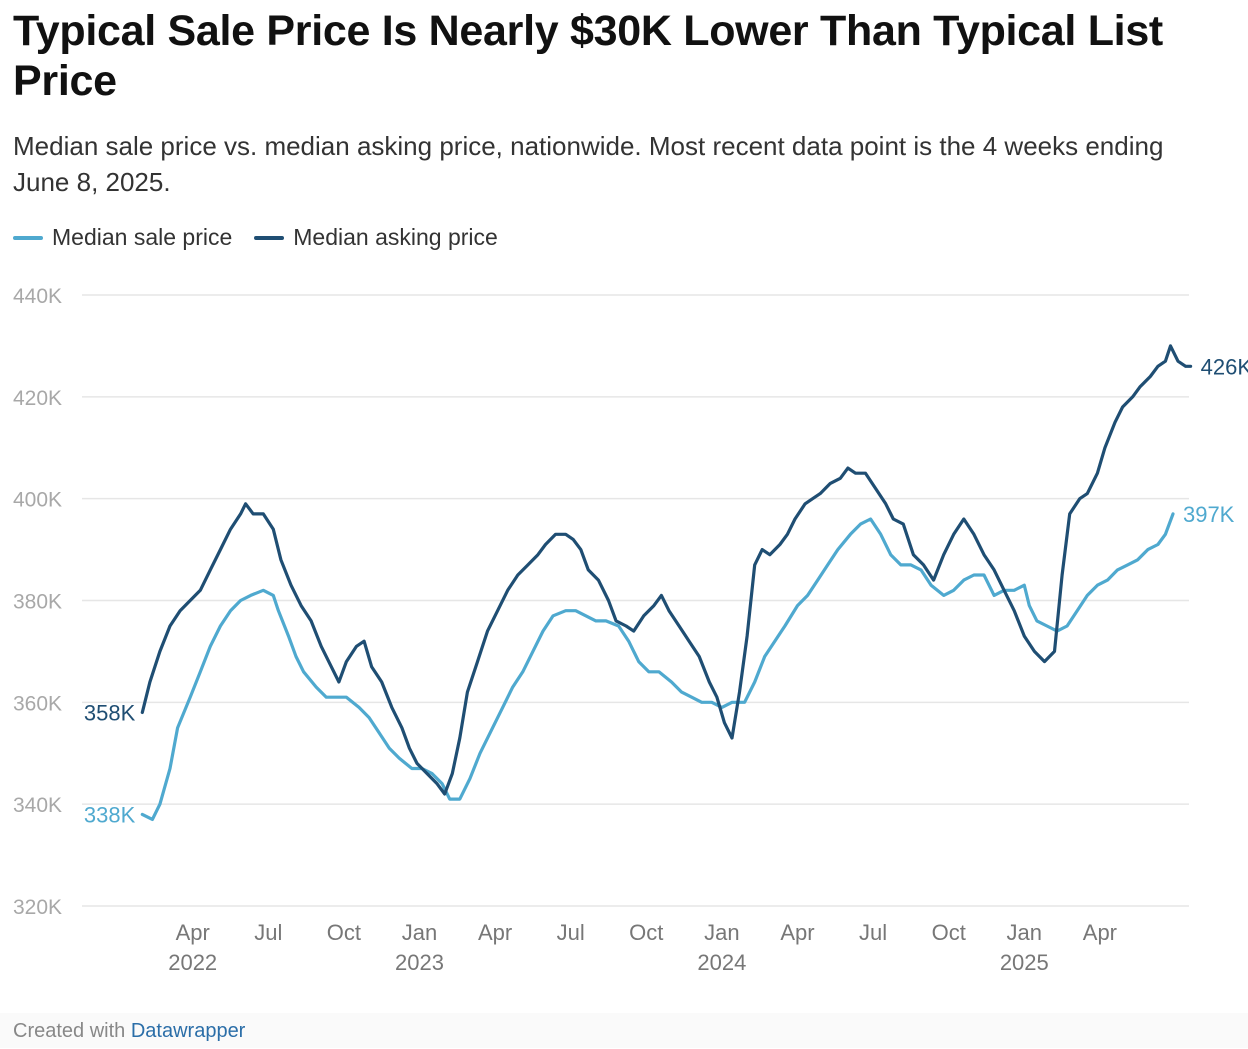  What do you see at coordinates (1024, 962) in the screenshot?
I see `x-tick-year: 2025` at bounding box center [1024, 962].